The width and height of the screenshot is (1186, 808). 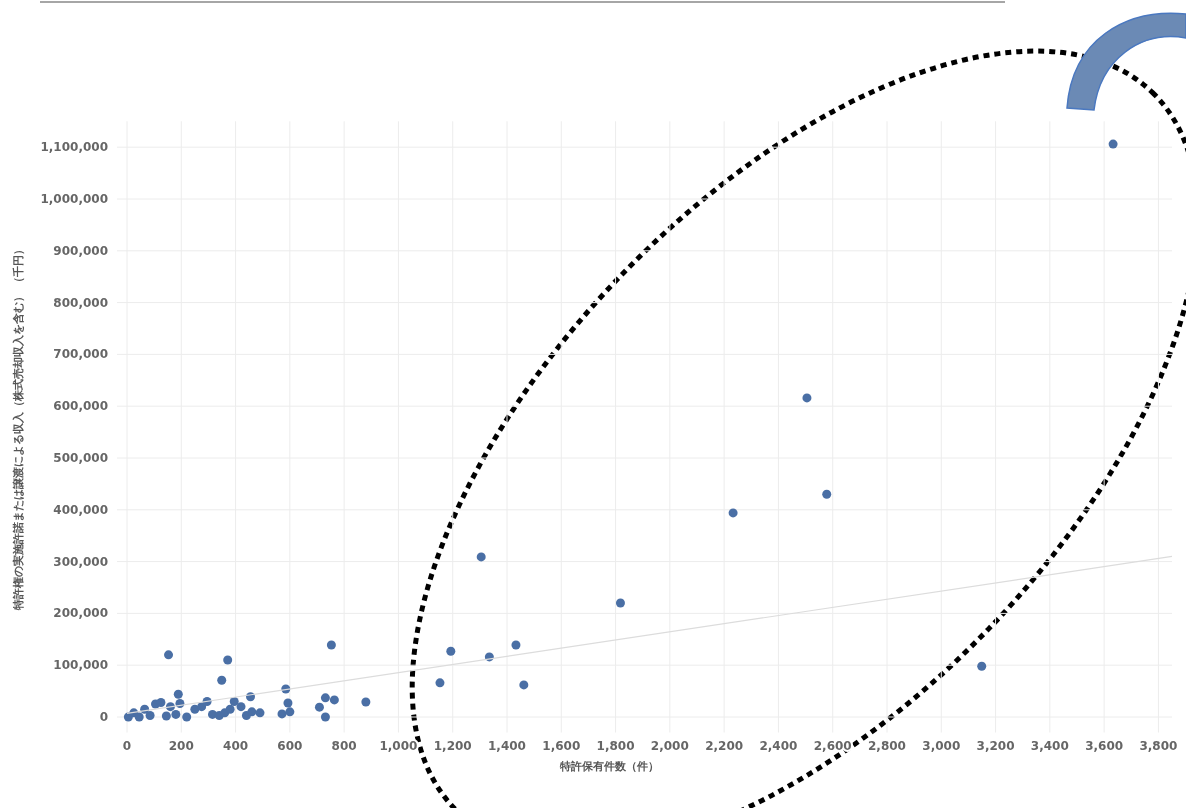 I want to click on x-tick-label: 2,600, so click(x=832, y=746).